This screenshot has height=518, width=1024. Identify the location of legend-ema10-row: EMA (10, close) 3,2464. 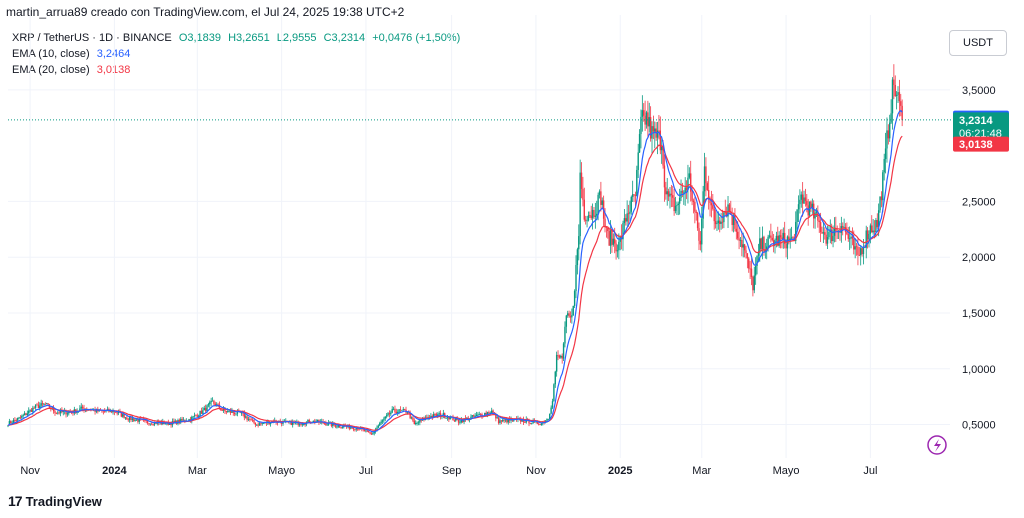
(238, 54).